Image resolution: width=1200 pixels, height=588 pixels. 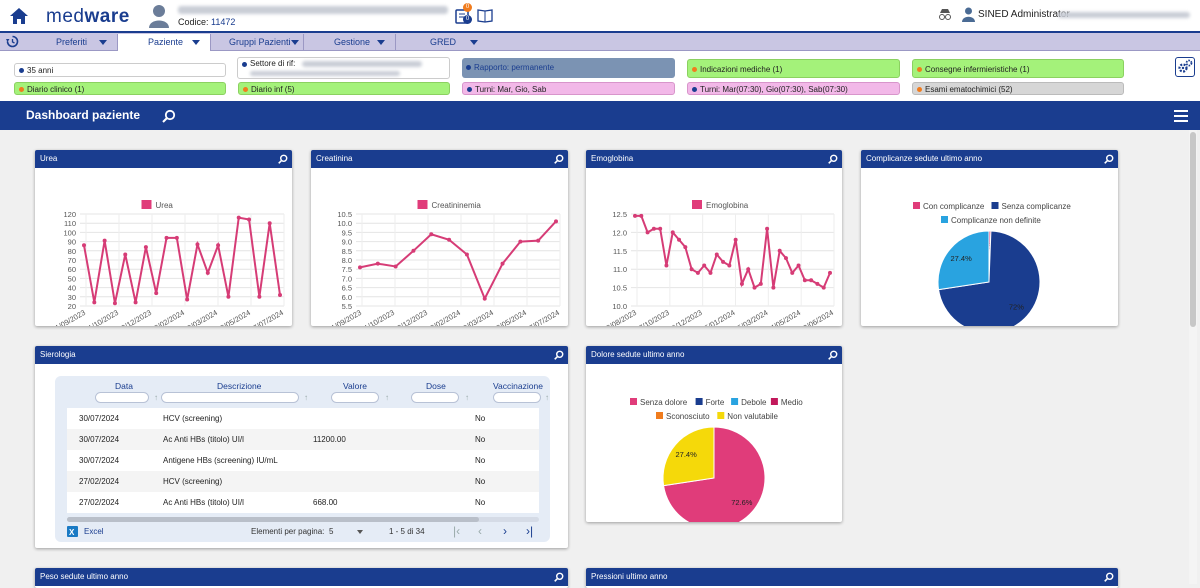 What do you see at coordinates (568, 68) in the screenshot?
I see `rapporto-pill: Rapporto: permanente` at bounding box center [568, 68].